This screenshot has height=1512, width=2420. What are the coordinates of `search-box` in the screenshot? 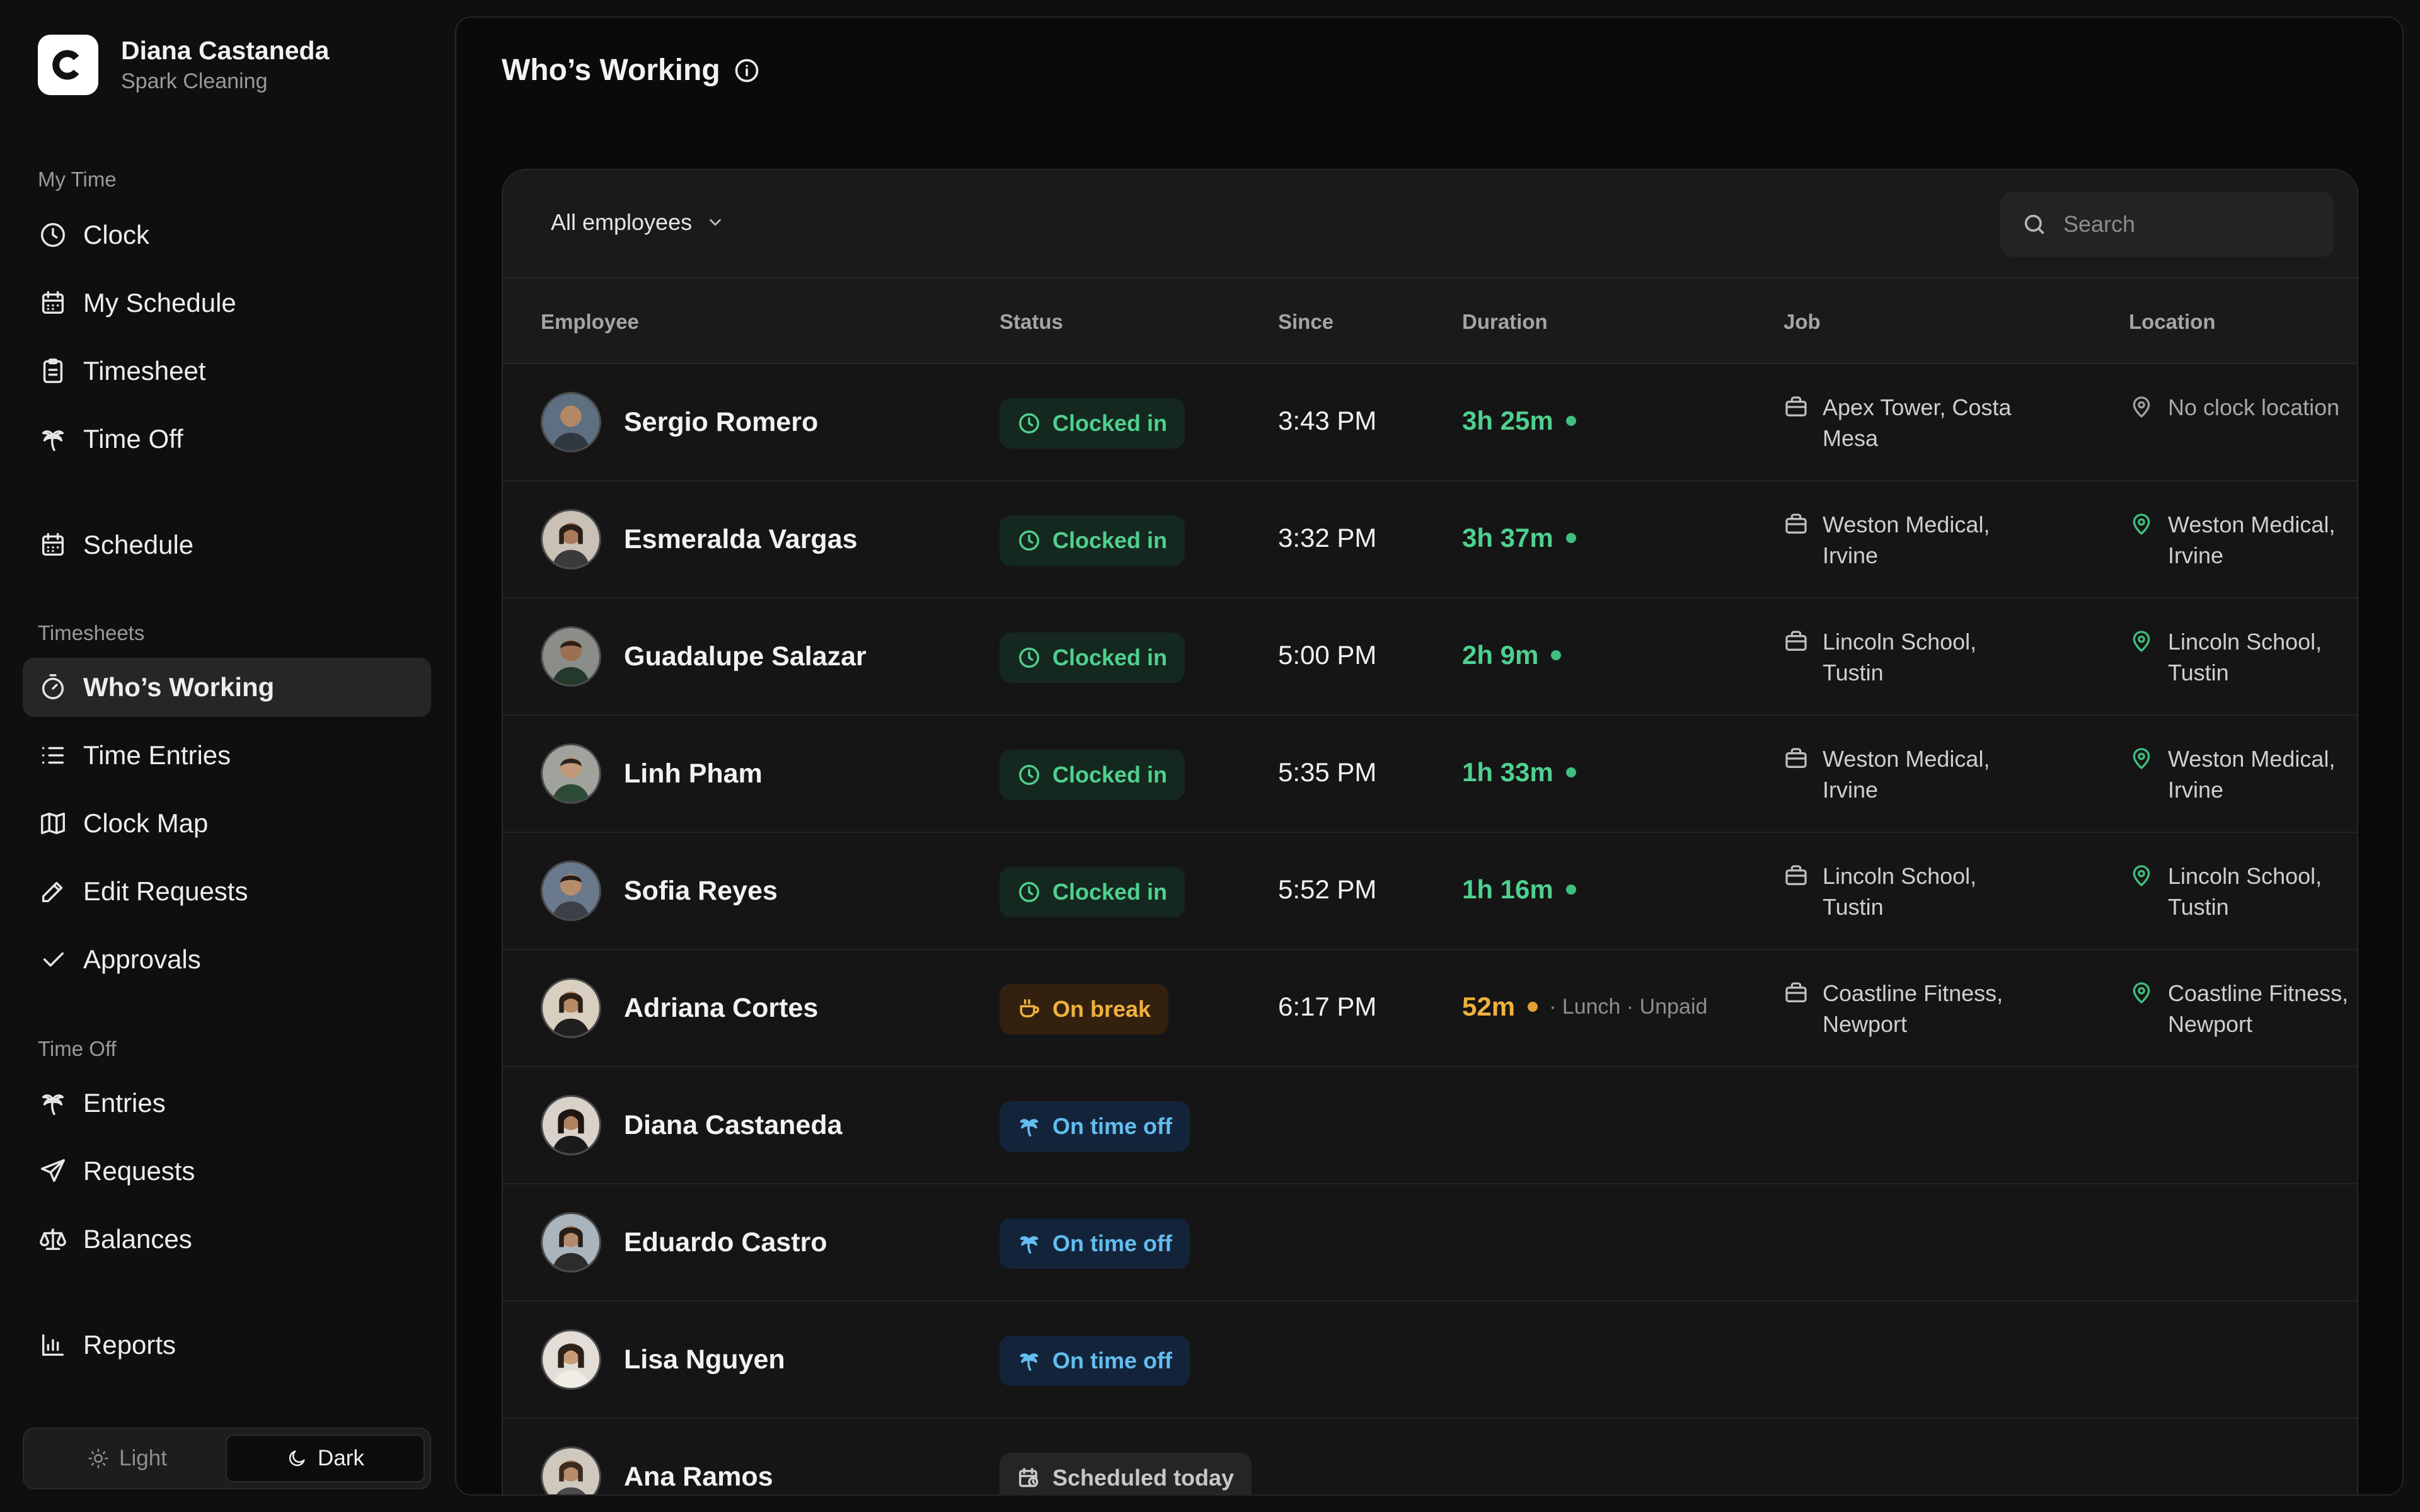 It's located at (2167, 224).